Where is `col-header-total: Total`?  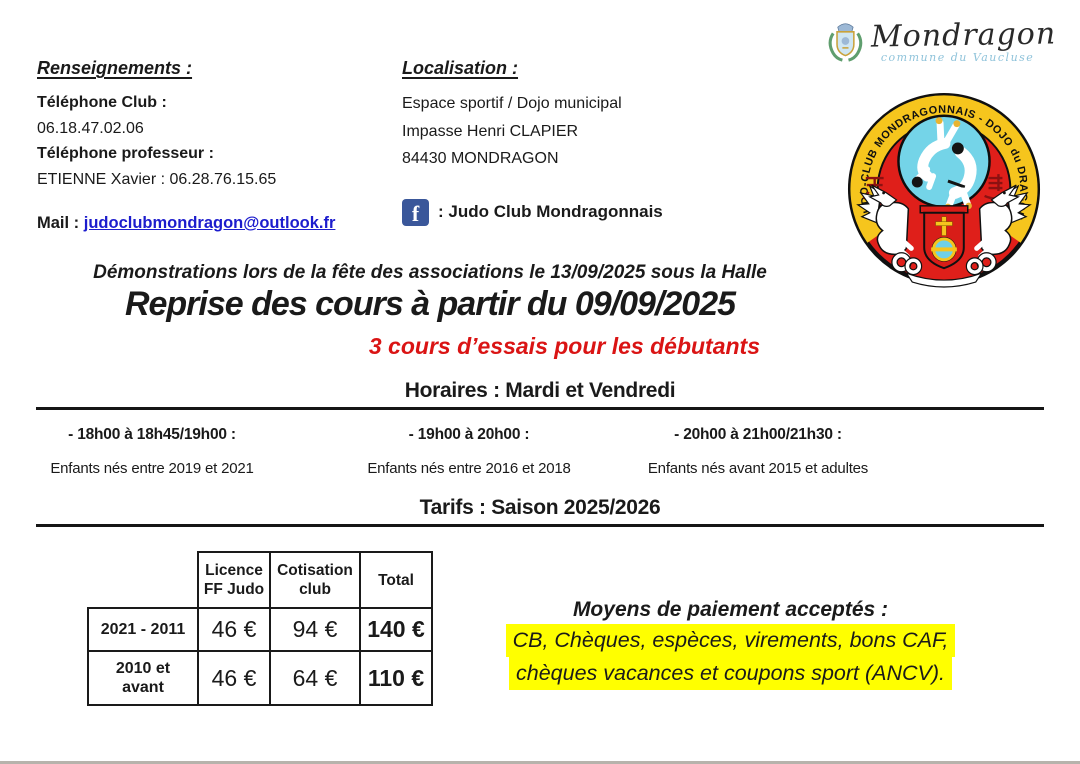
col-header-total: Total is located at coordinates (396, 580).